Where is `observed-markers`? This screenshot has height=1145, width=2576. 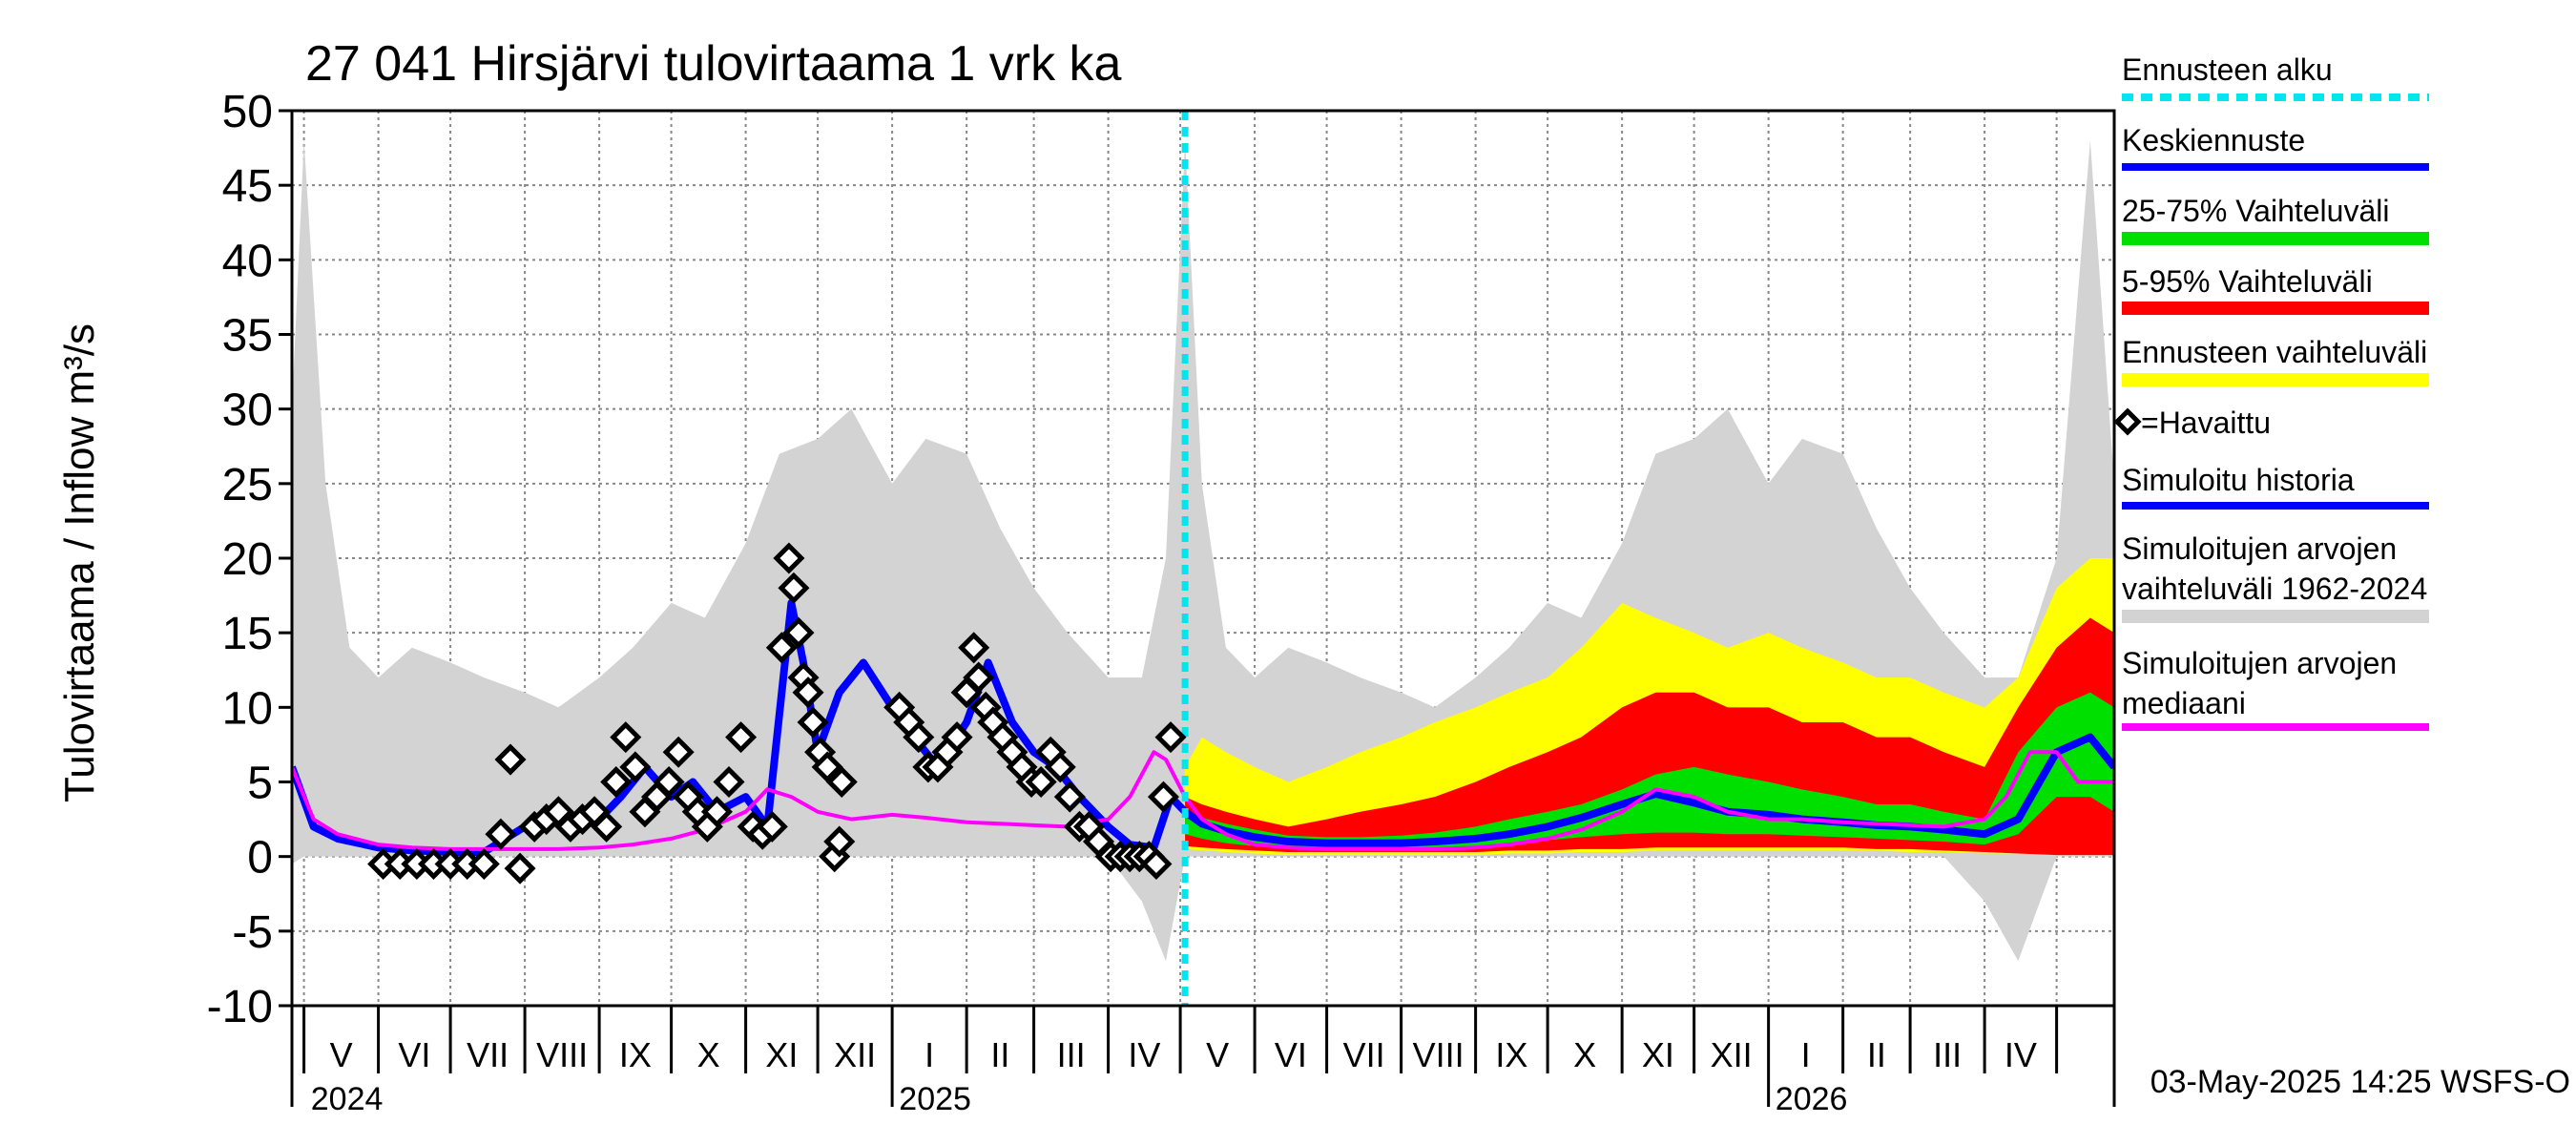
observed-markers is located at coordinates (777, 713).